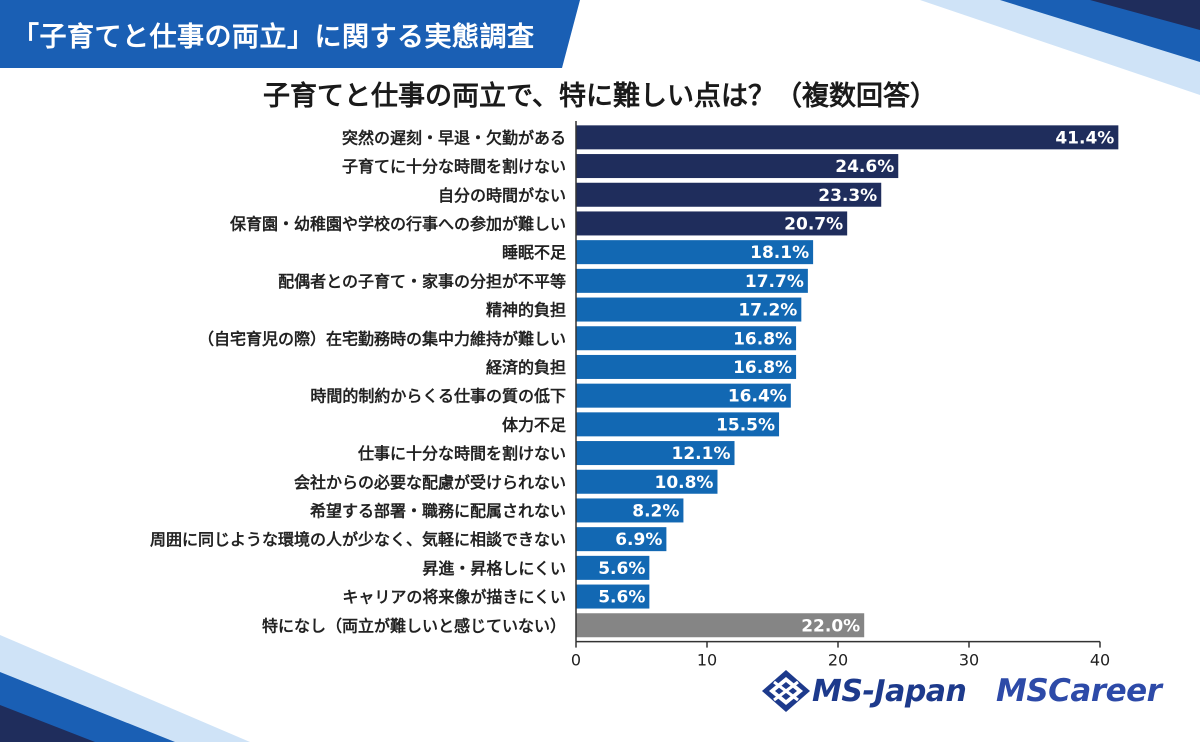  I want to click on ms-japan-logo: MS-Japan, so click(863, 691).